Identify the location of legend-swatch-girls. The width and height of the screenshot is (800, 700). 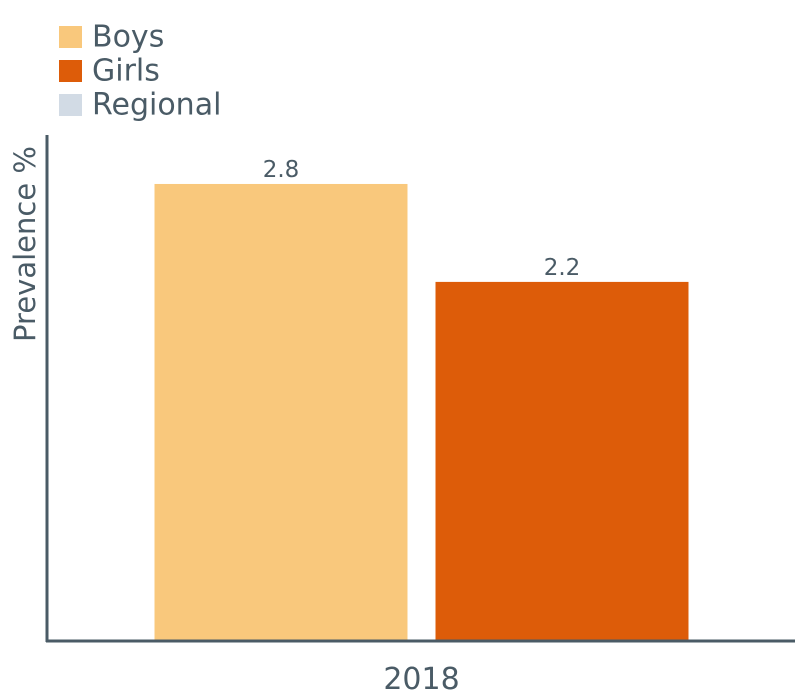
(70, 71).